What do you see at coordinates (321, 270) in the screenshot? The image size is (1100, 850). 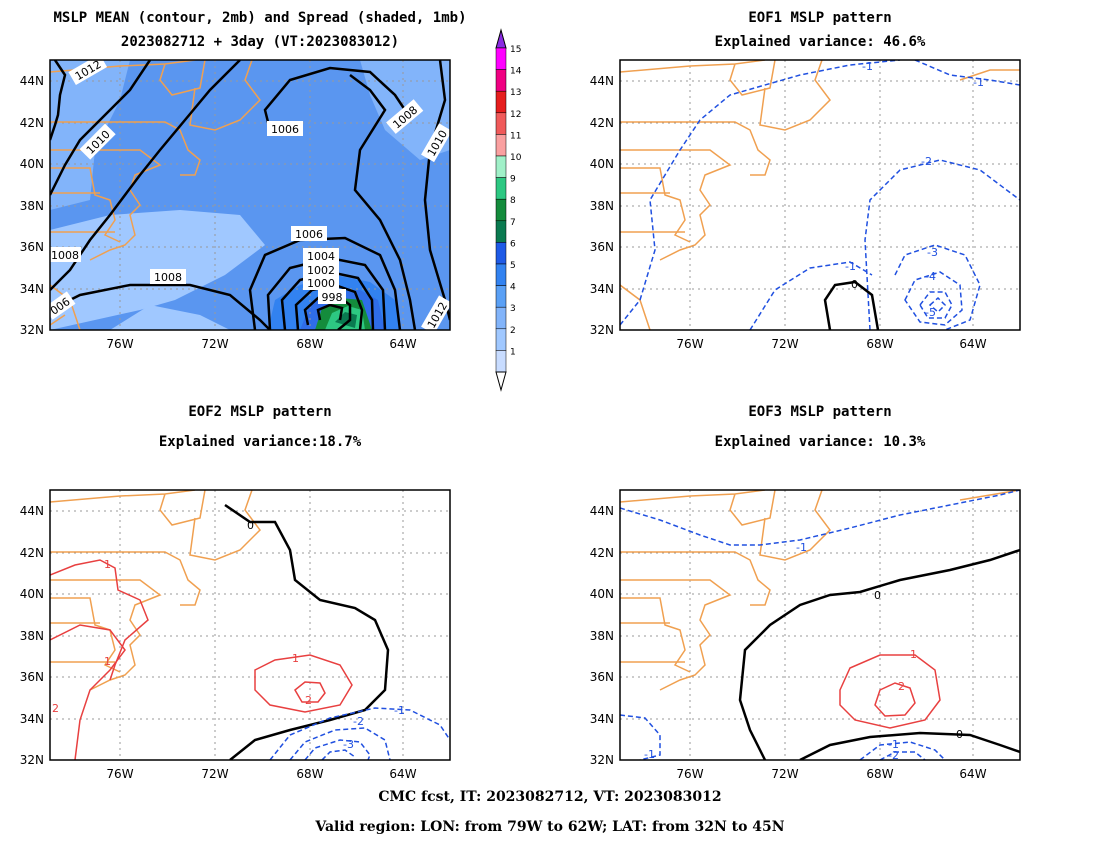 I see `contour-label: 1002` at bounding box center [321, 270].